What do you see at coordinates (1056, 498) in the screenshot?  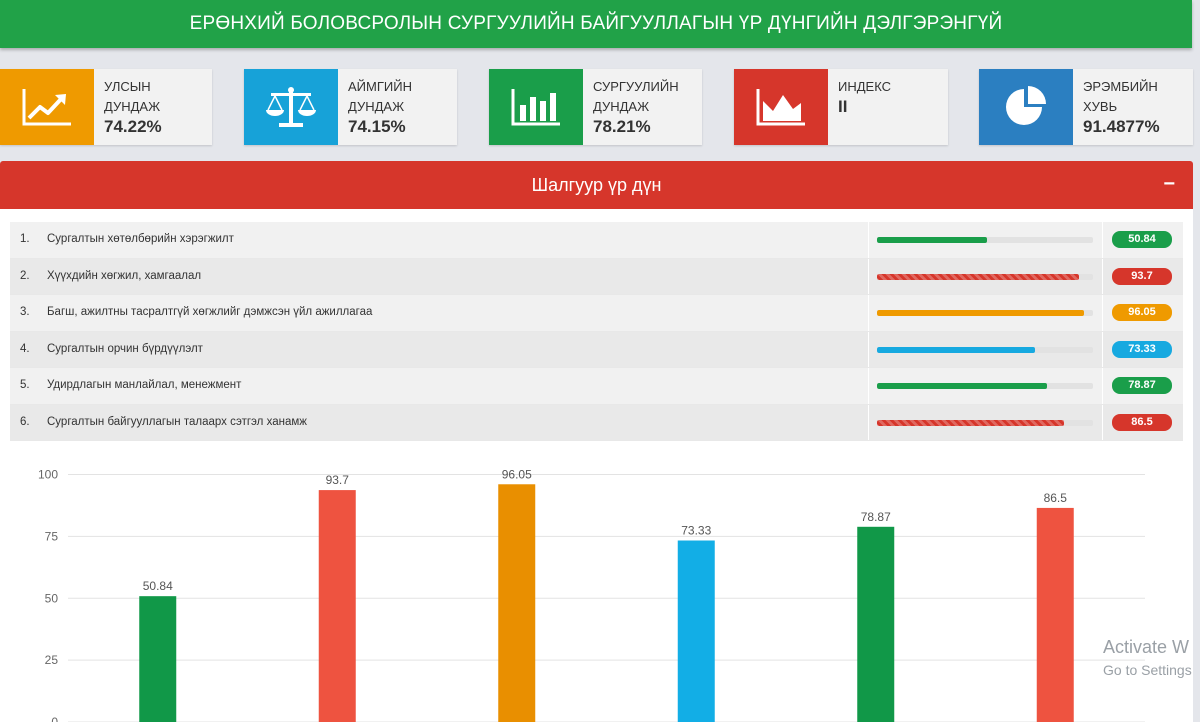 I see `bar-value-label: 86.5` at bounding box center [1056, 498].